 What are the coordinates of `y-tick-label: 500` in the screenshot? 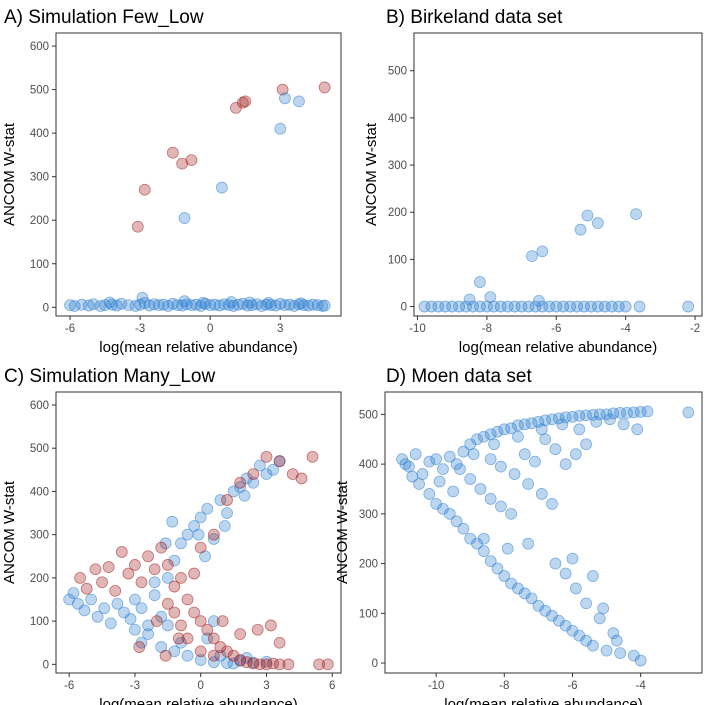 It's located at (397, 72).